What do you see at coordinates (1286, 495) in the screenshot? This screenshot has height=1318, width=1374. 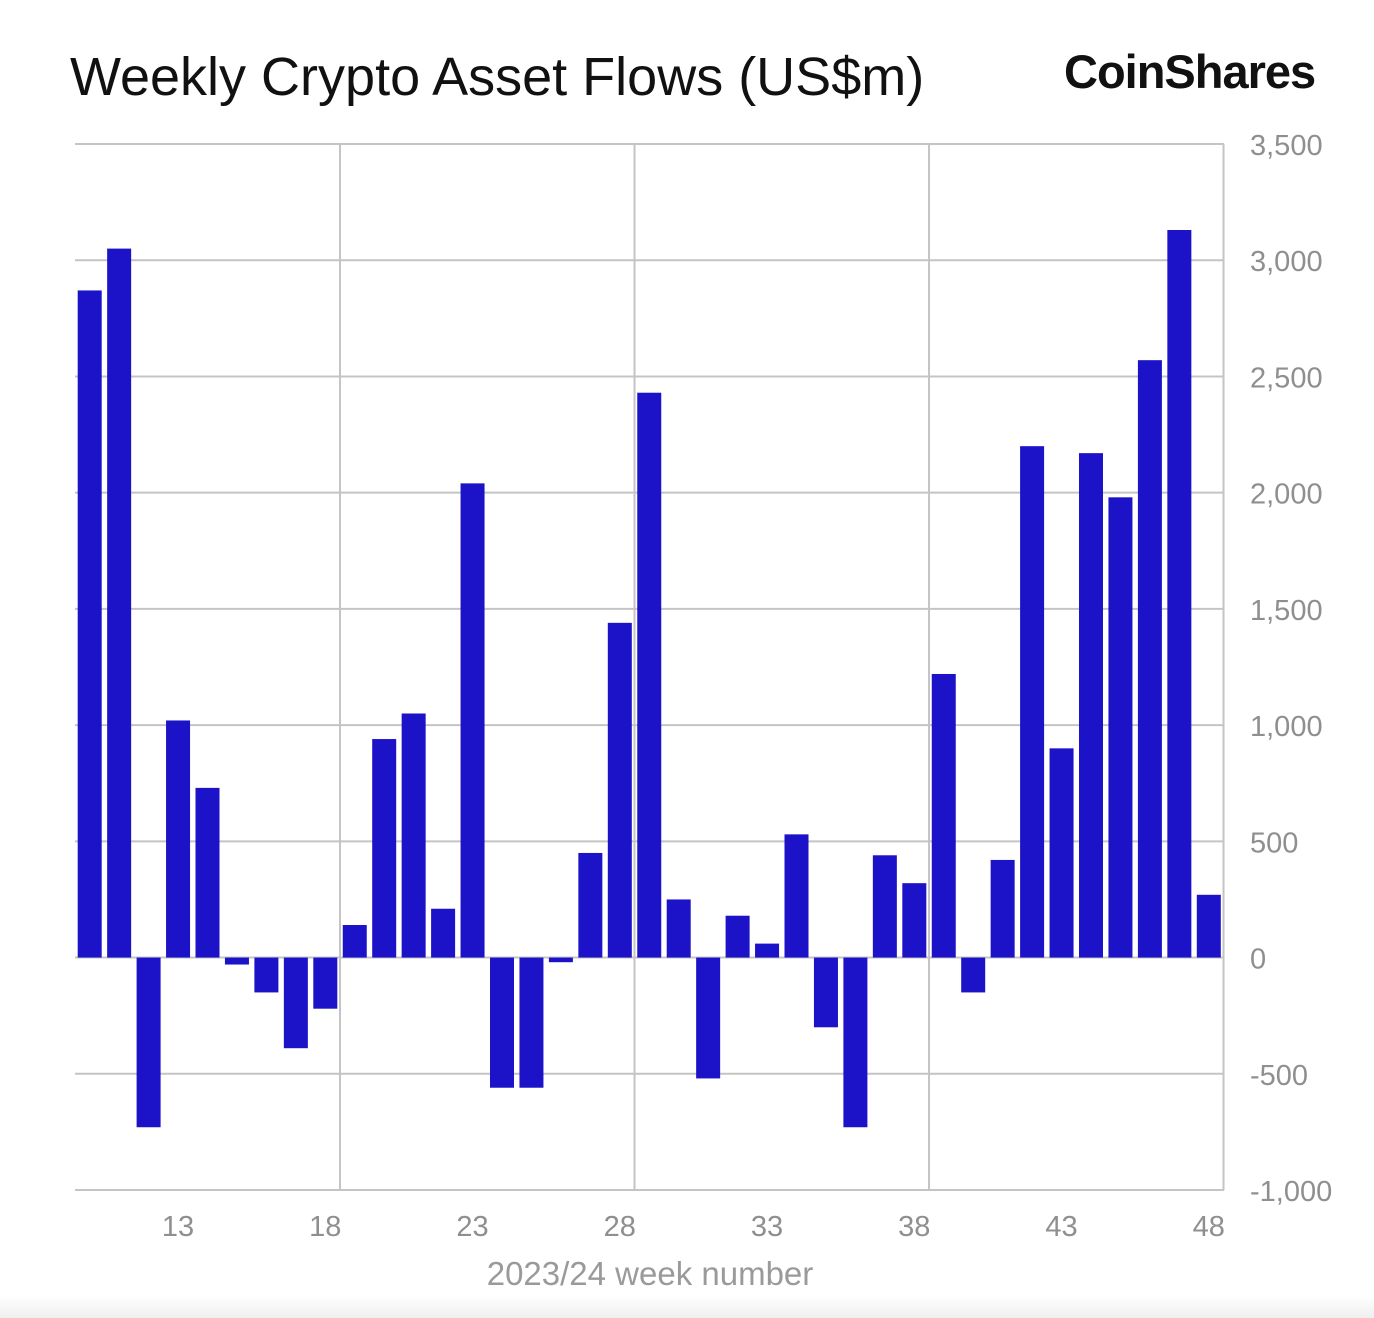 I see `y-tick-label: 2,000` at bounding box center [1286, 495].